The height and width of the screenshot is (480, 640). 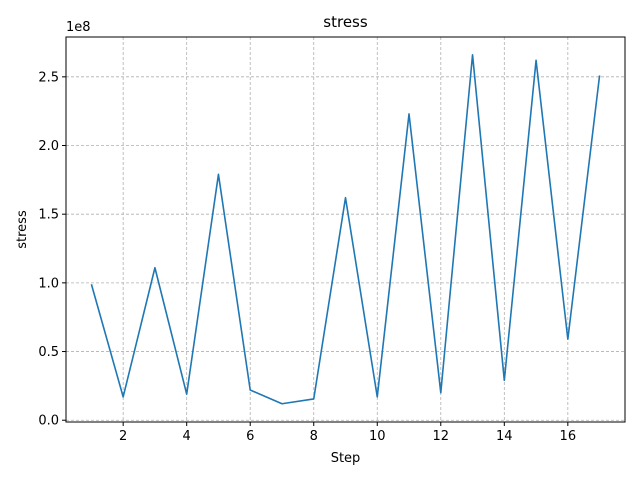 I want to click on chart-title: stress, so click(x=345, y=22).